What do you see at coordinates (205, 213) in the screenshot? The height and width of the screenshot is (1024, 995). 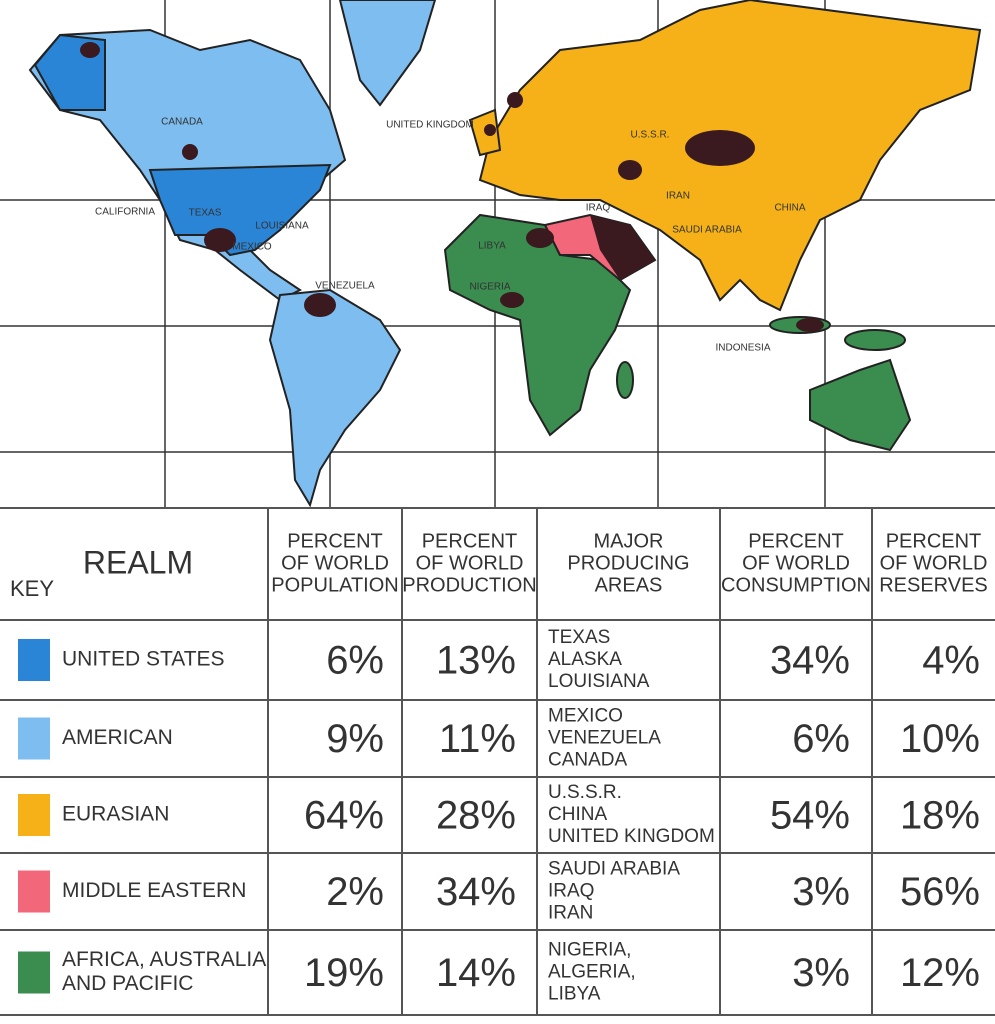 I see `map-label: TEXAS` at bounding box center [205, 213].